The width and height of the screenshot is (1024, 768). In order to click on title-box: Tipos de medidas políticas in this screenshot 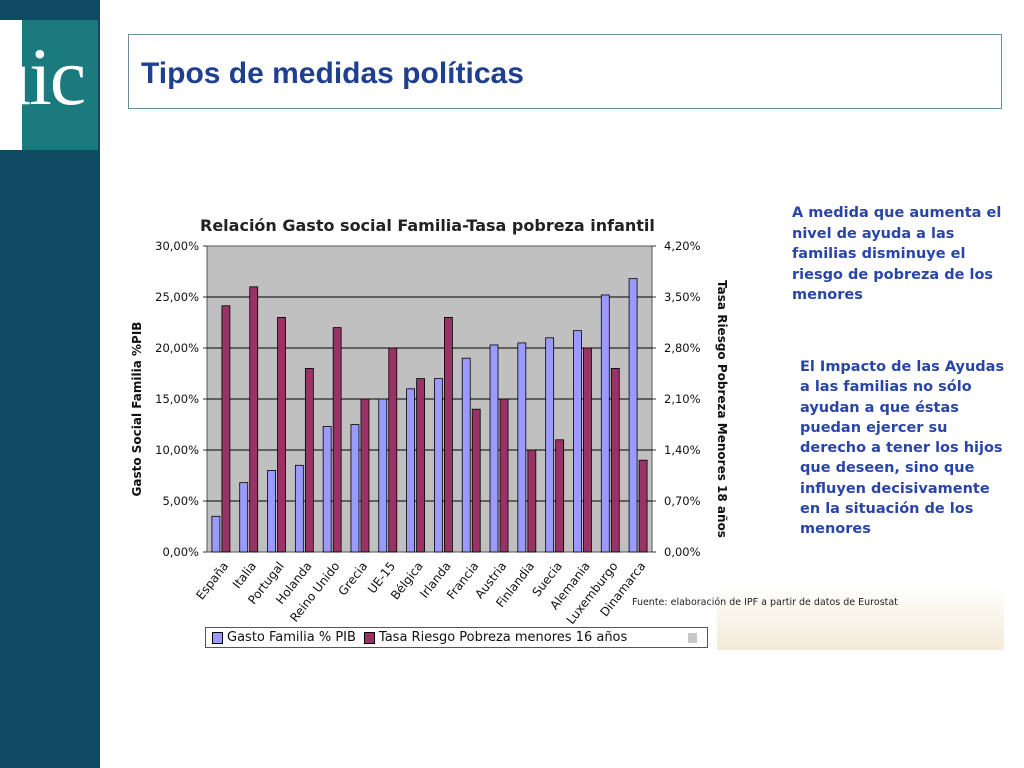, I will do `click(565, 71)`.